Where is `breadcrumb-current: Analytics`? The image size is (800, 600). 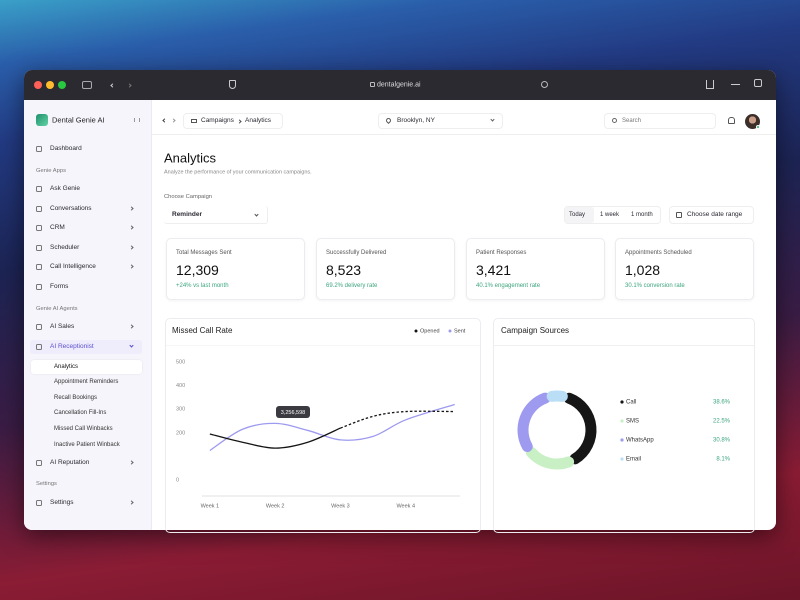
breadcrumb-current: Analytics is located at coordinates (258, 120).